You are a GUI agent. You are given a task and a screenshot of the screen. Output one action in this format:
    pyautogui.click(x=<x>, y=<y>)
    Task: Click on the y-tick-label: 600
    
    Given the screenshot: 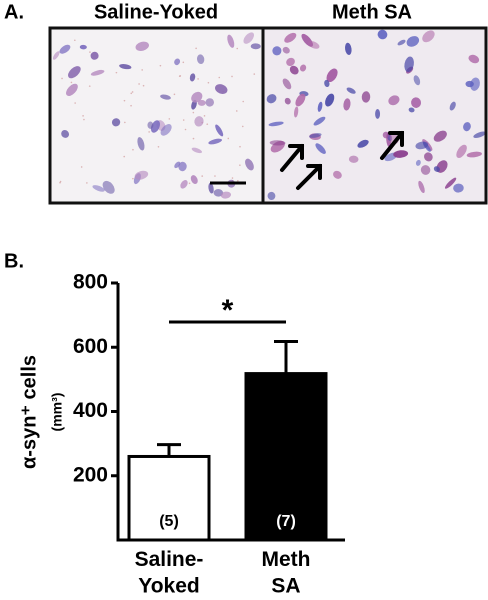 What is the action you would take?
    pyautogui.click(x=90, y=346)
    